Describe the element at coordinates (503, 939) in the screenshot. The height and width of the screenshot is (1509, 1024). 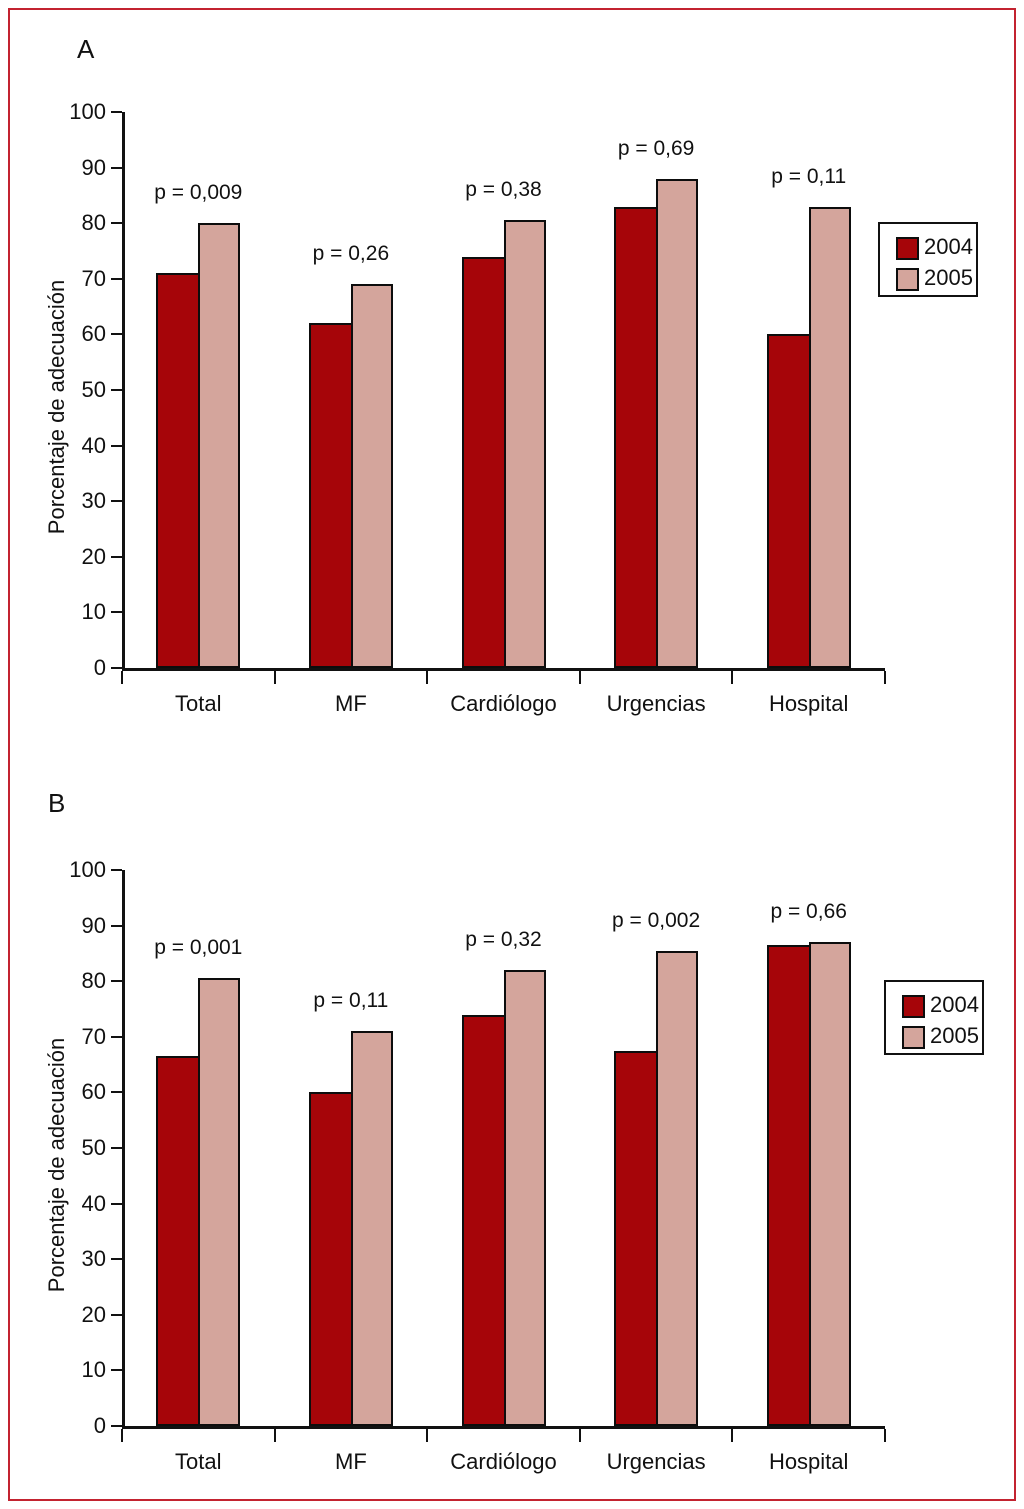
I see `p-value-label: p = 0,32` at that location.